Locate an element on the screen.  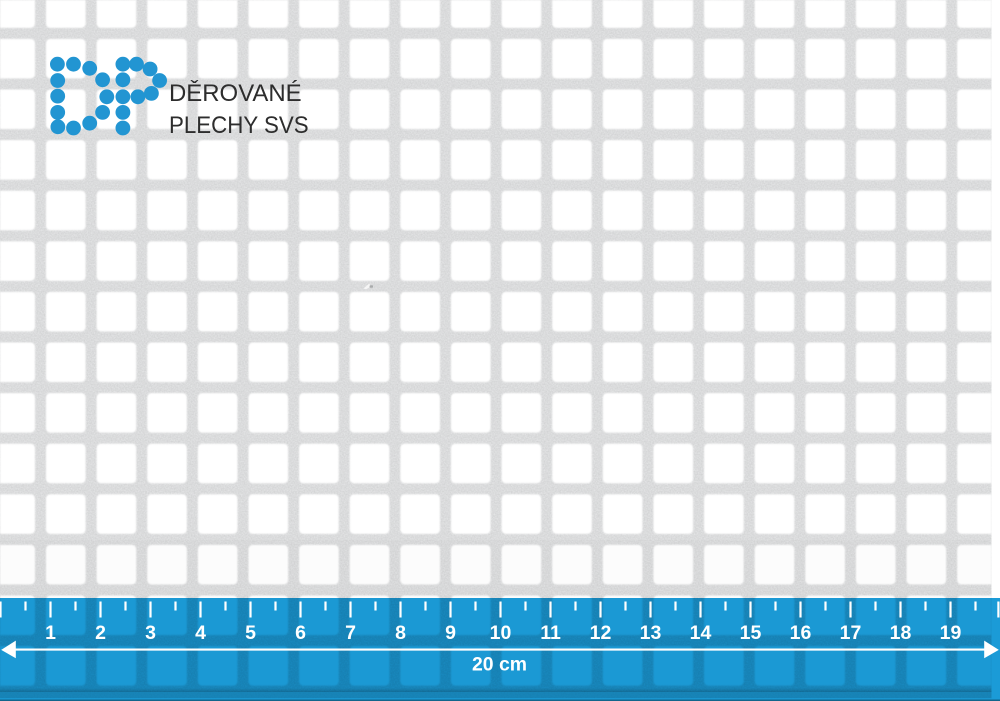
svg-text: 2 is located at coordinates (100, 633).